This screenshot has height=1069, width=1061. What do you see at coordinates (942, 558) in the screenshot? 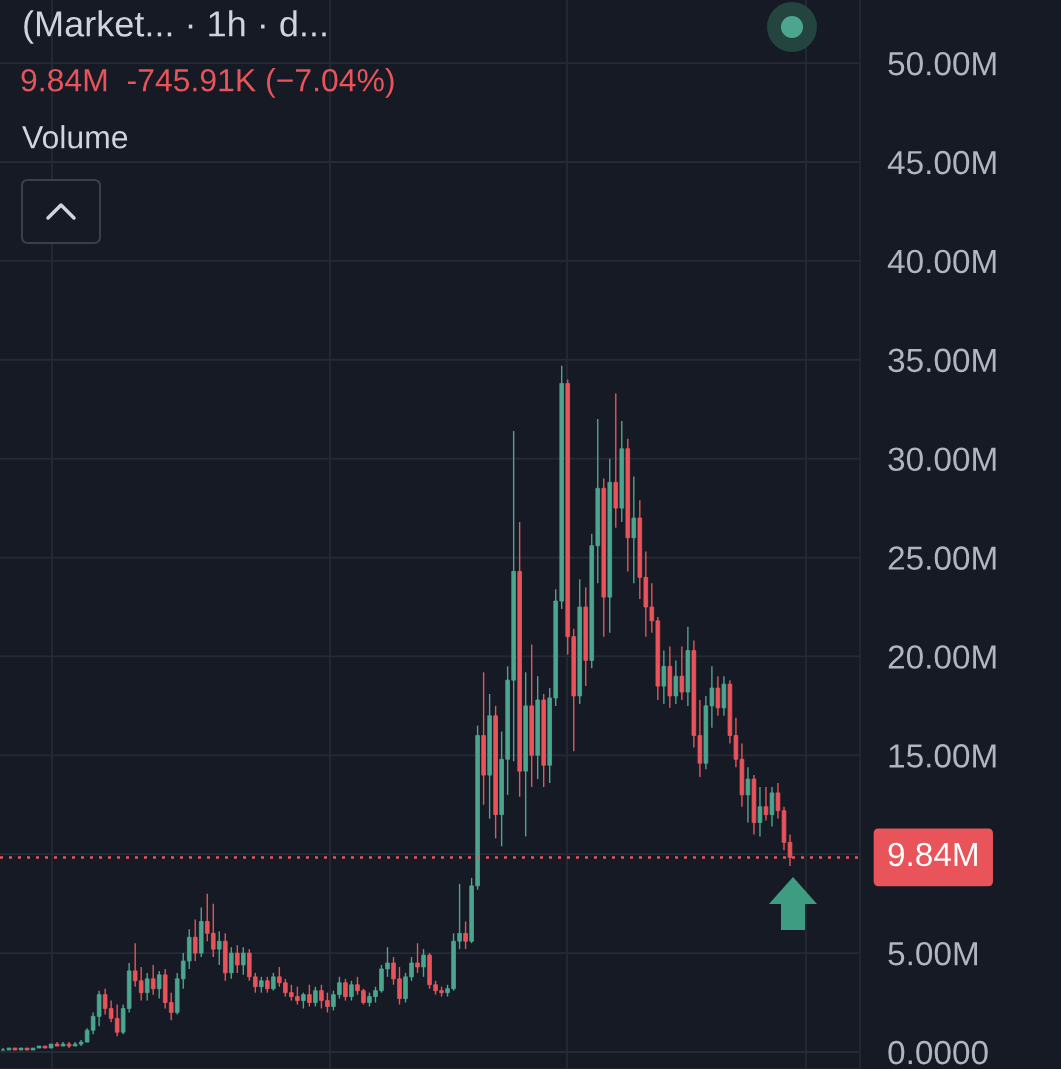
I see `y-tick-label: 25.00M` at bounding box center [942, 558].